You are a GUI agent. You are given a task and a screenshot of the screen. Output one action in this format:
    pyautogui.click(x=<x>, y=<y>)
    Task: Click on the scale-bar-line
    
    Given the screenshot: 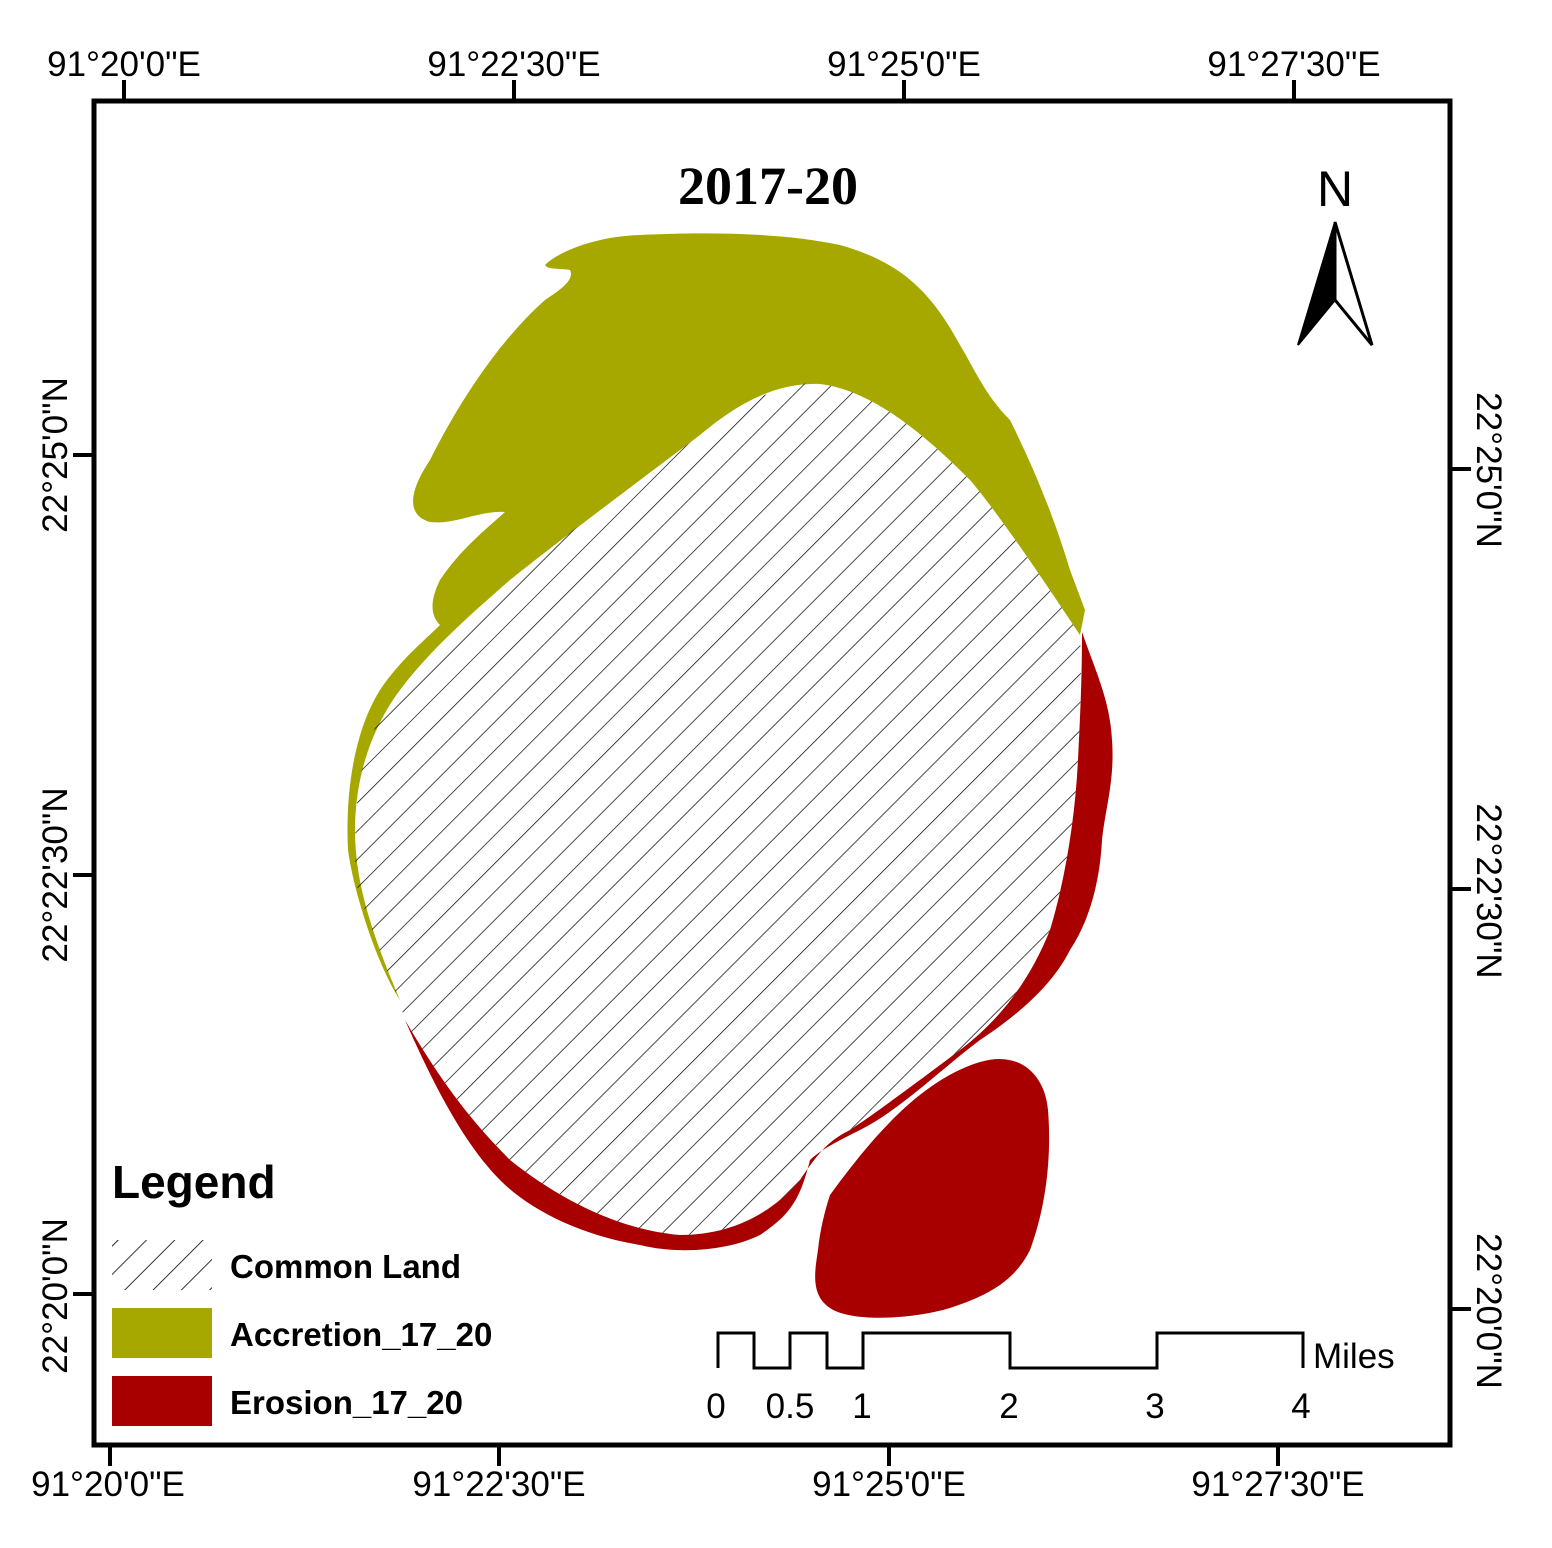 What is the action you would take?
    pyautogui.click(x=1010, y=1350)
    